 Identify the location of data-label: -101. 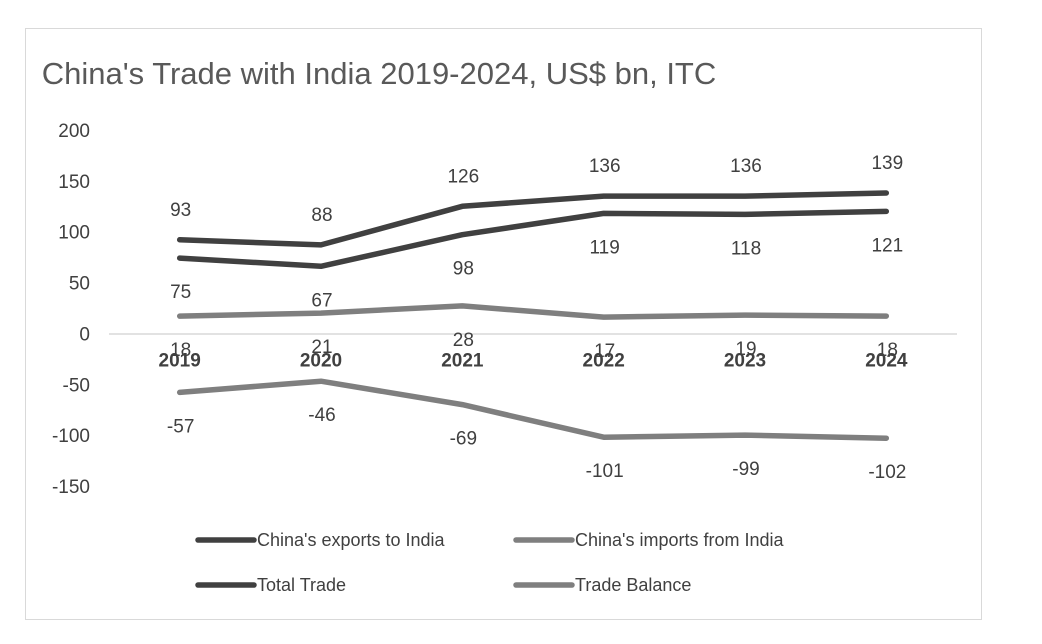
(605, 471).